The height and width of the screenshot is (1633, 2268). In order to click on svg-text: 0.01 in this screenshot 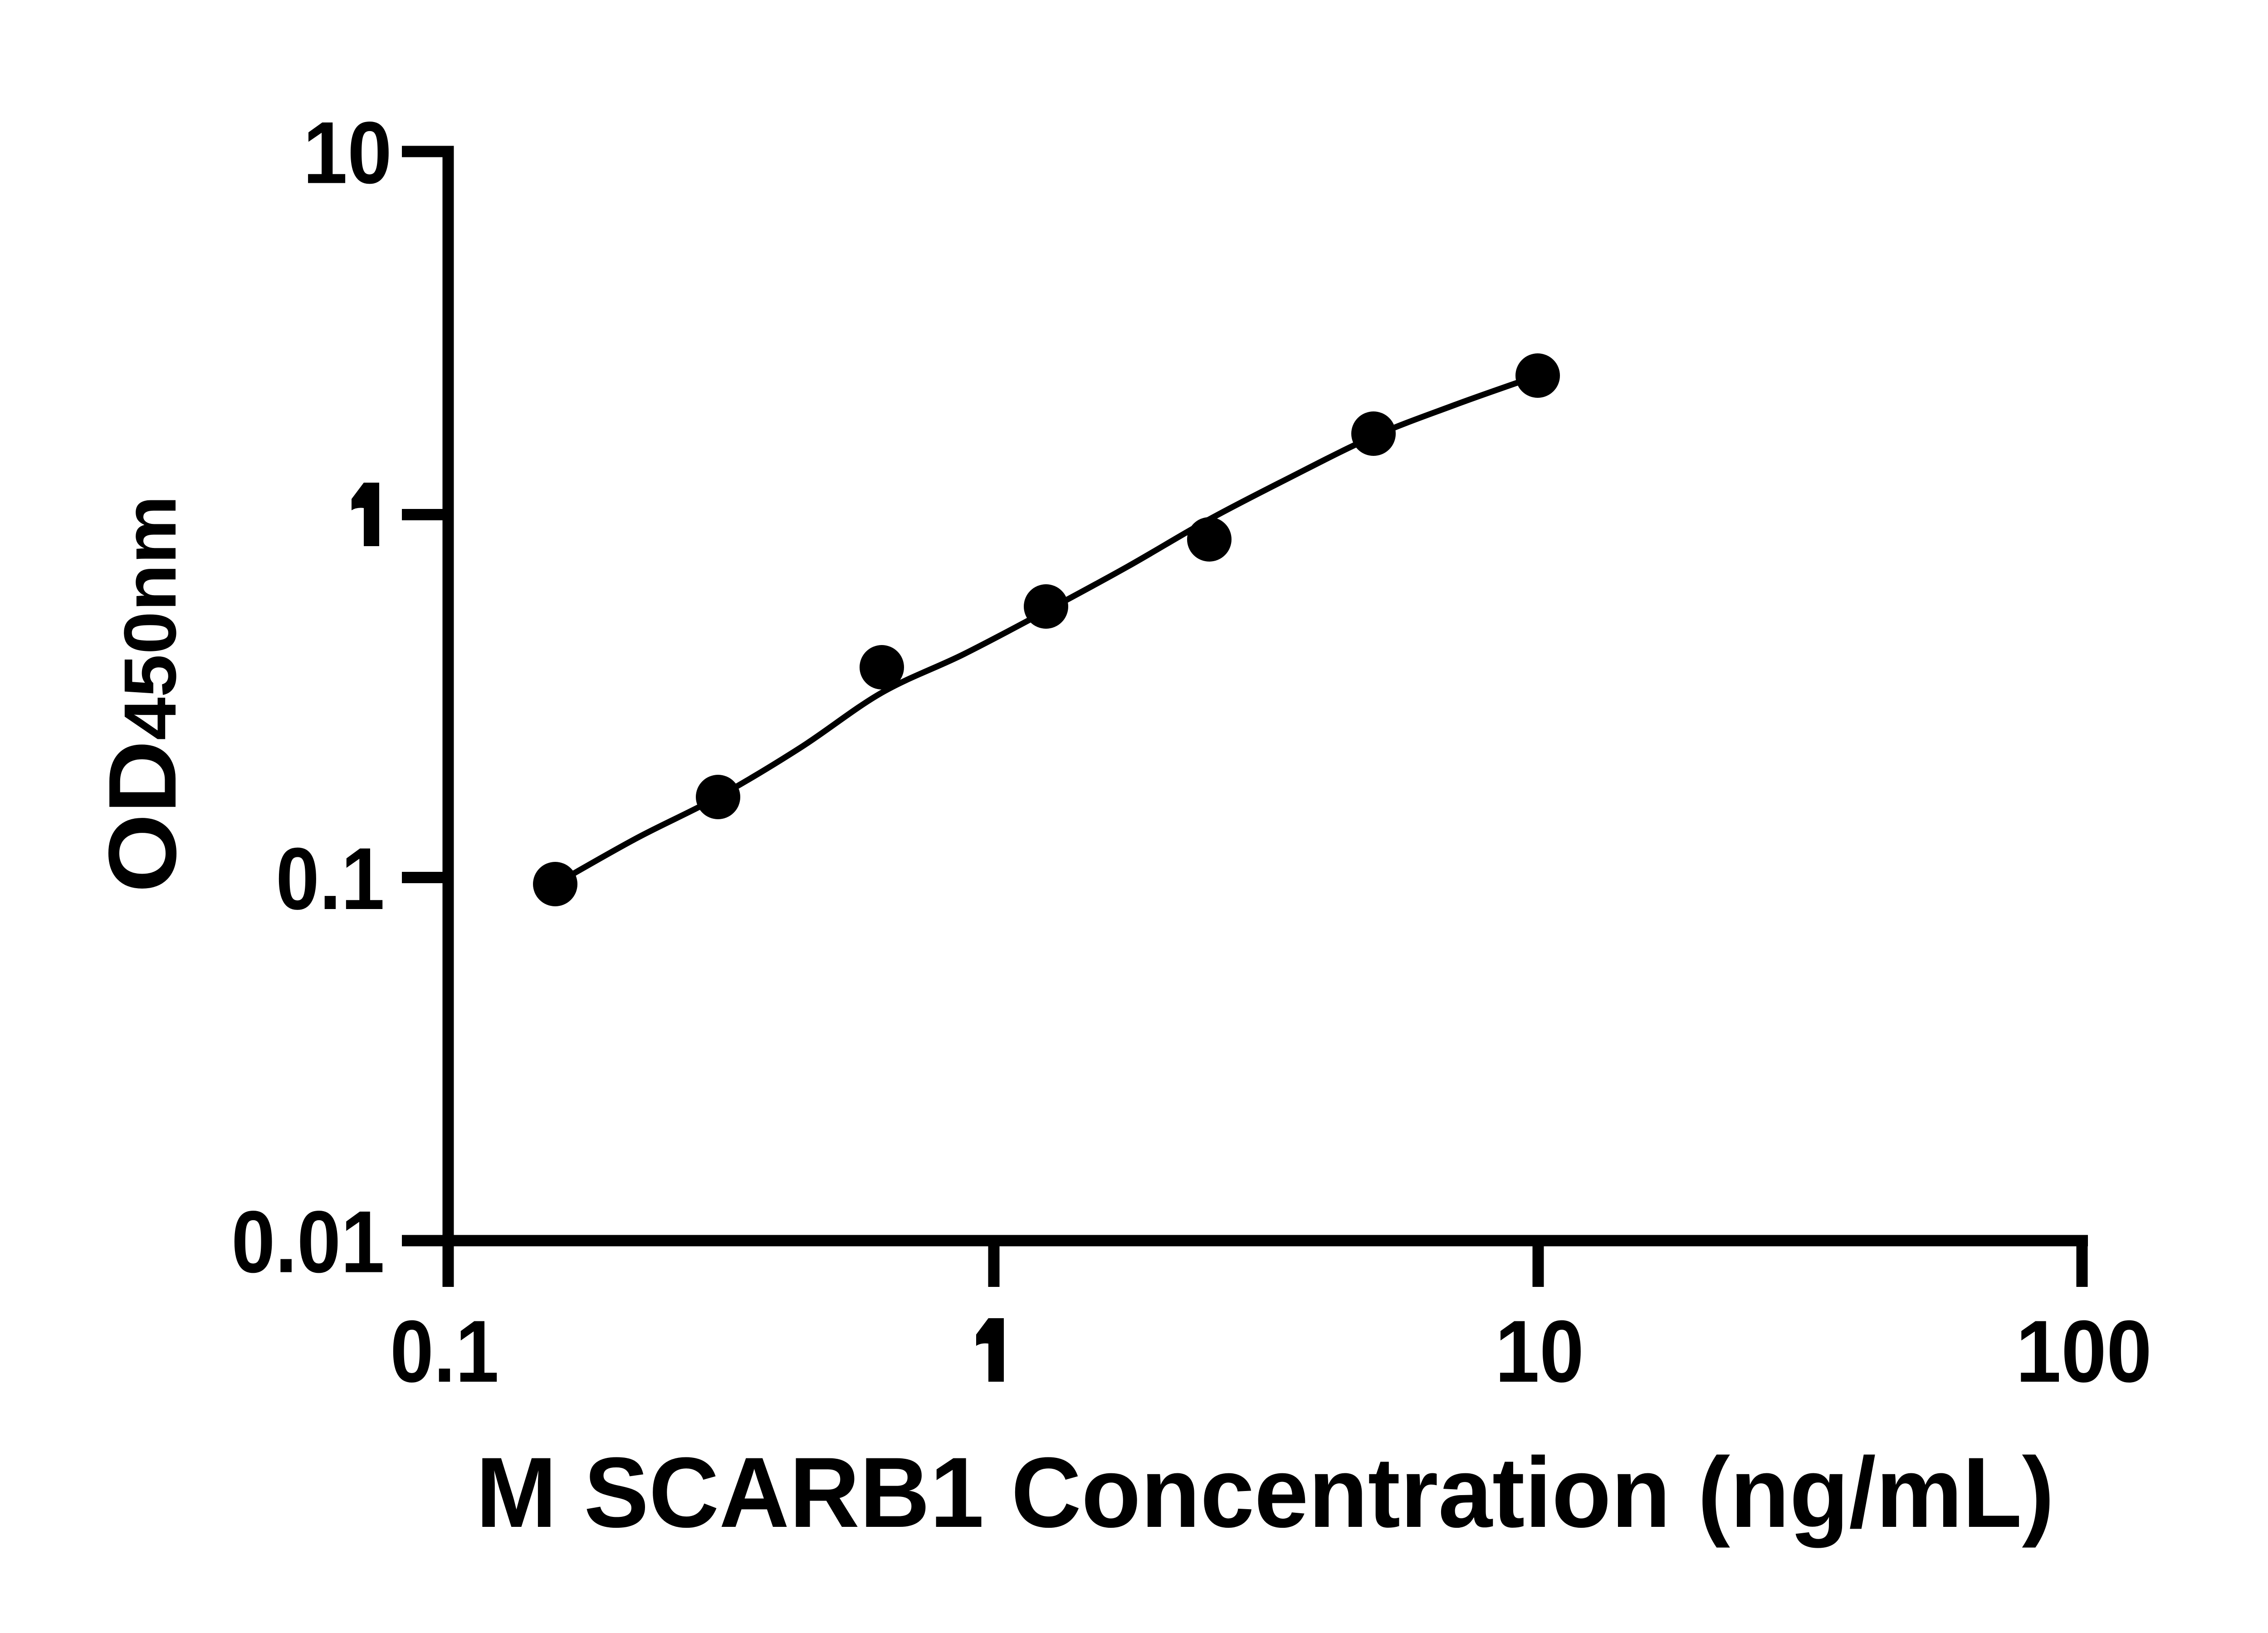, I will do `click(308, 1242)`.